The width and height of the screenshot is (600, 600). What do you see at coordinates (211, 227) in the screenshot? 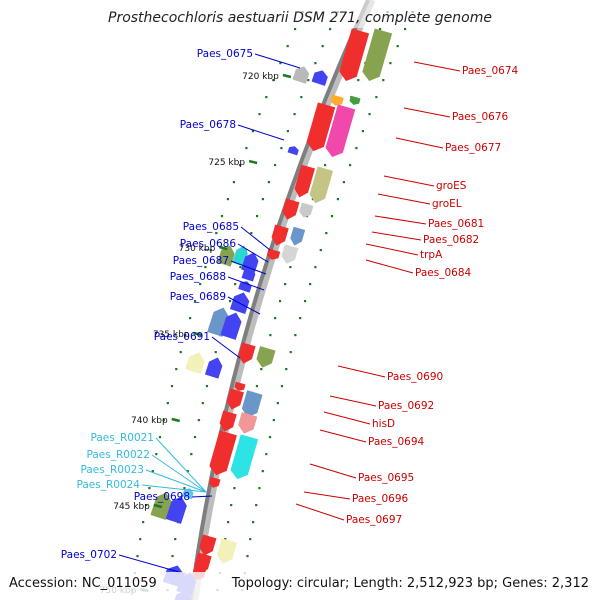
I see `gene-label: Paes_0685` at bounding box center [211, 227].